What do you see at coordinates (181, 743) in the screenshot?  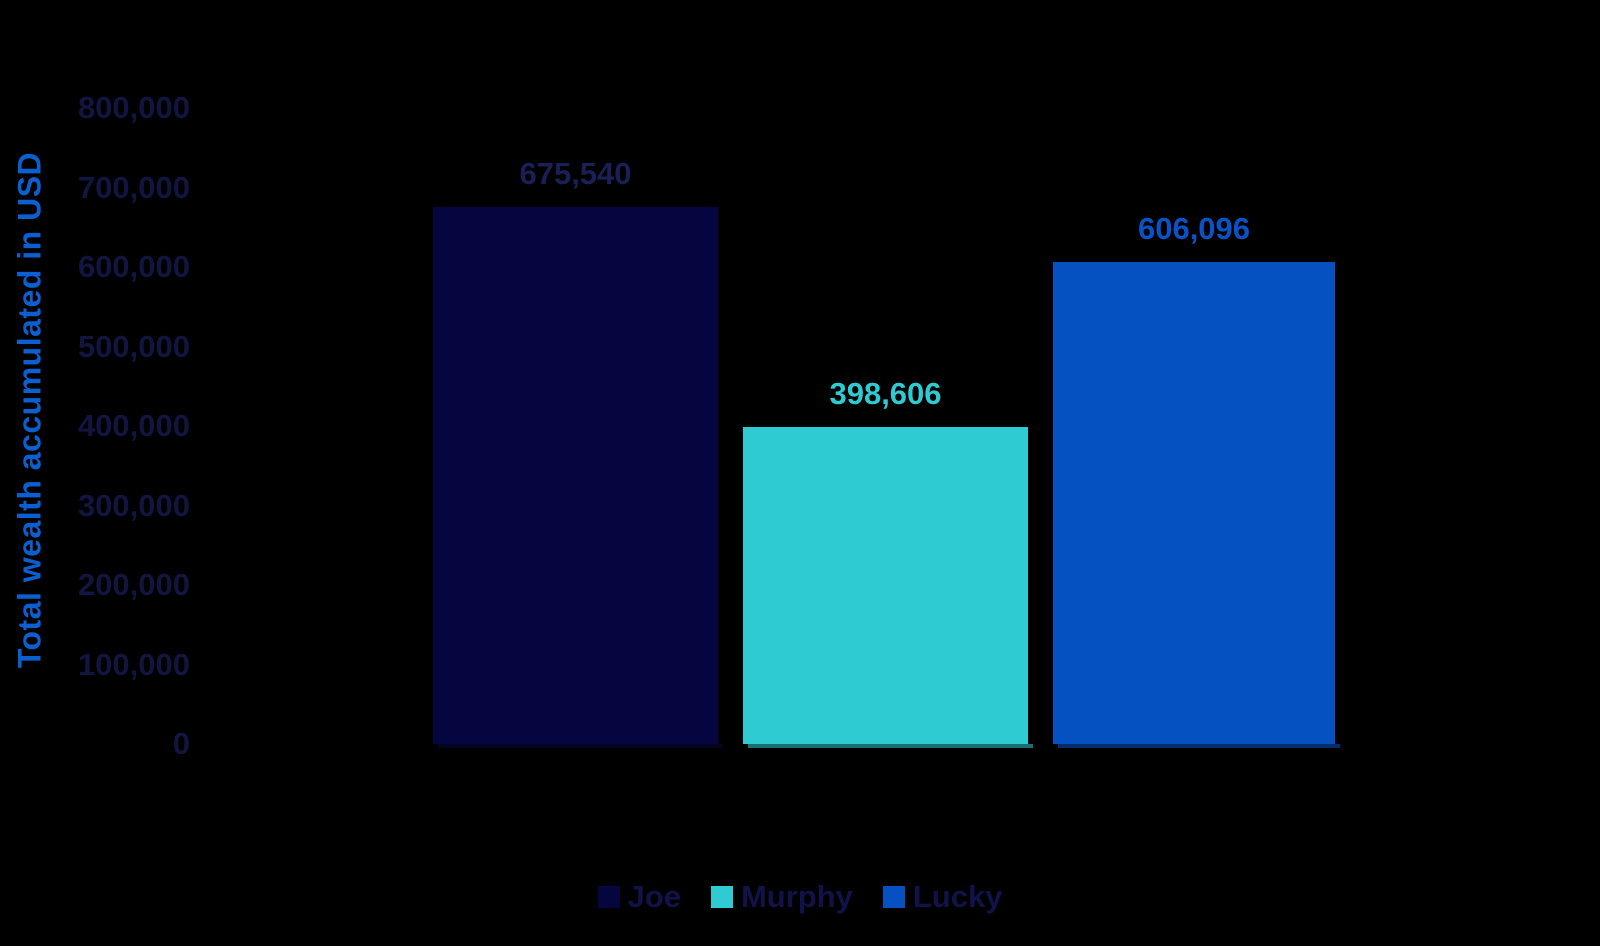 I see `y-tick-label: 0` at bounding box center [181, 743].